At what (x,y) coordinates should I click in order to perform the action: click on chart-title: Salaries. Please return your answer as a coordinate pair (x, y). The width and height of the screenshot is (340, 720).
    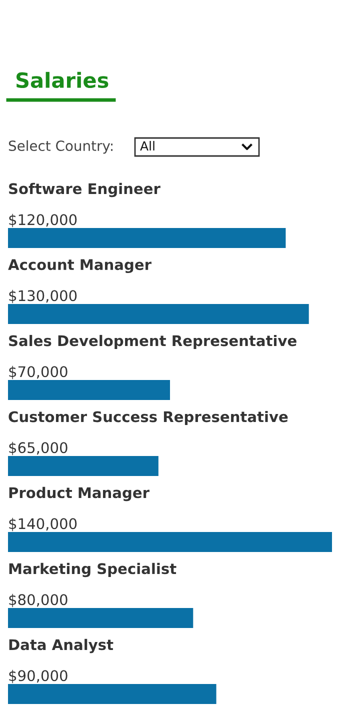
    Looking at the image, I should click on (62, 80).